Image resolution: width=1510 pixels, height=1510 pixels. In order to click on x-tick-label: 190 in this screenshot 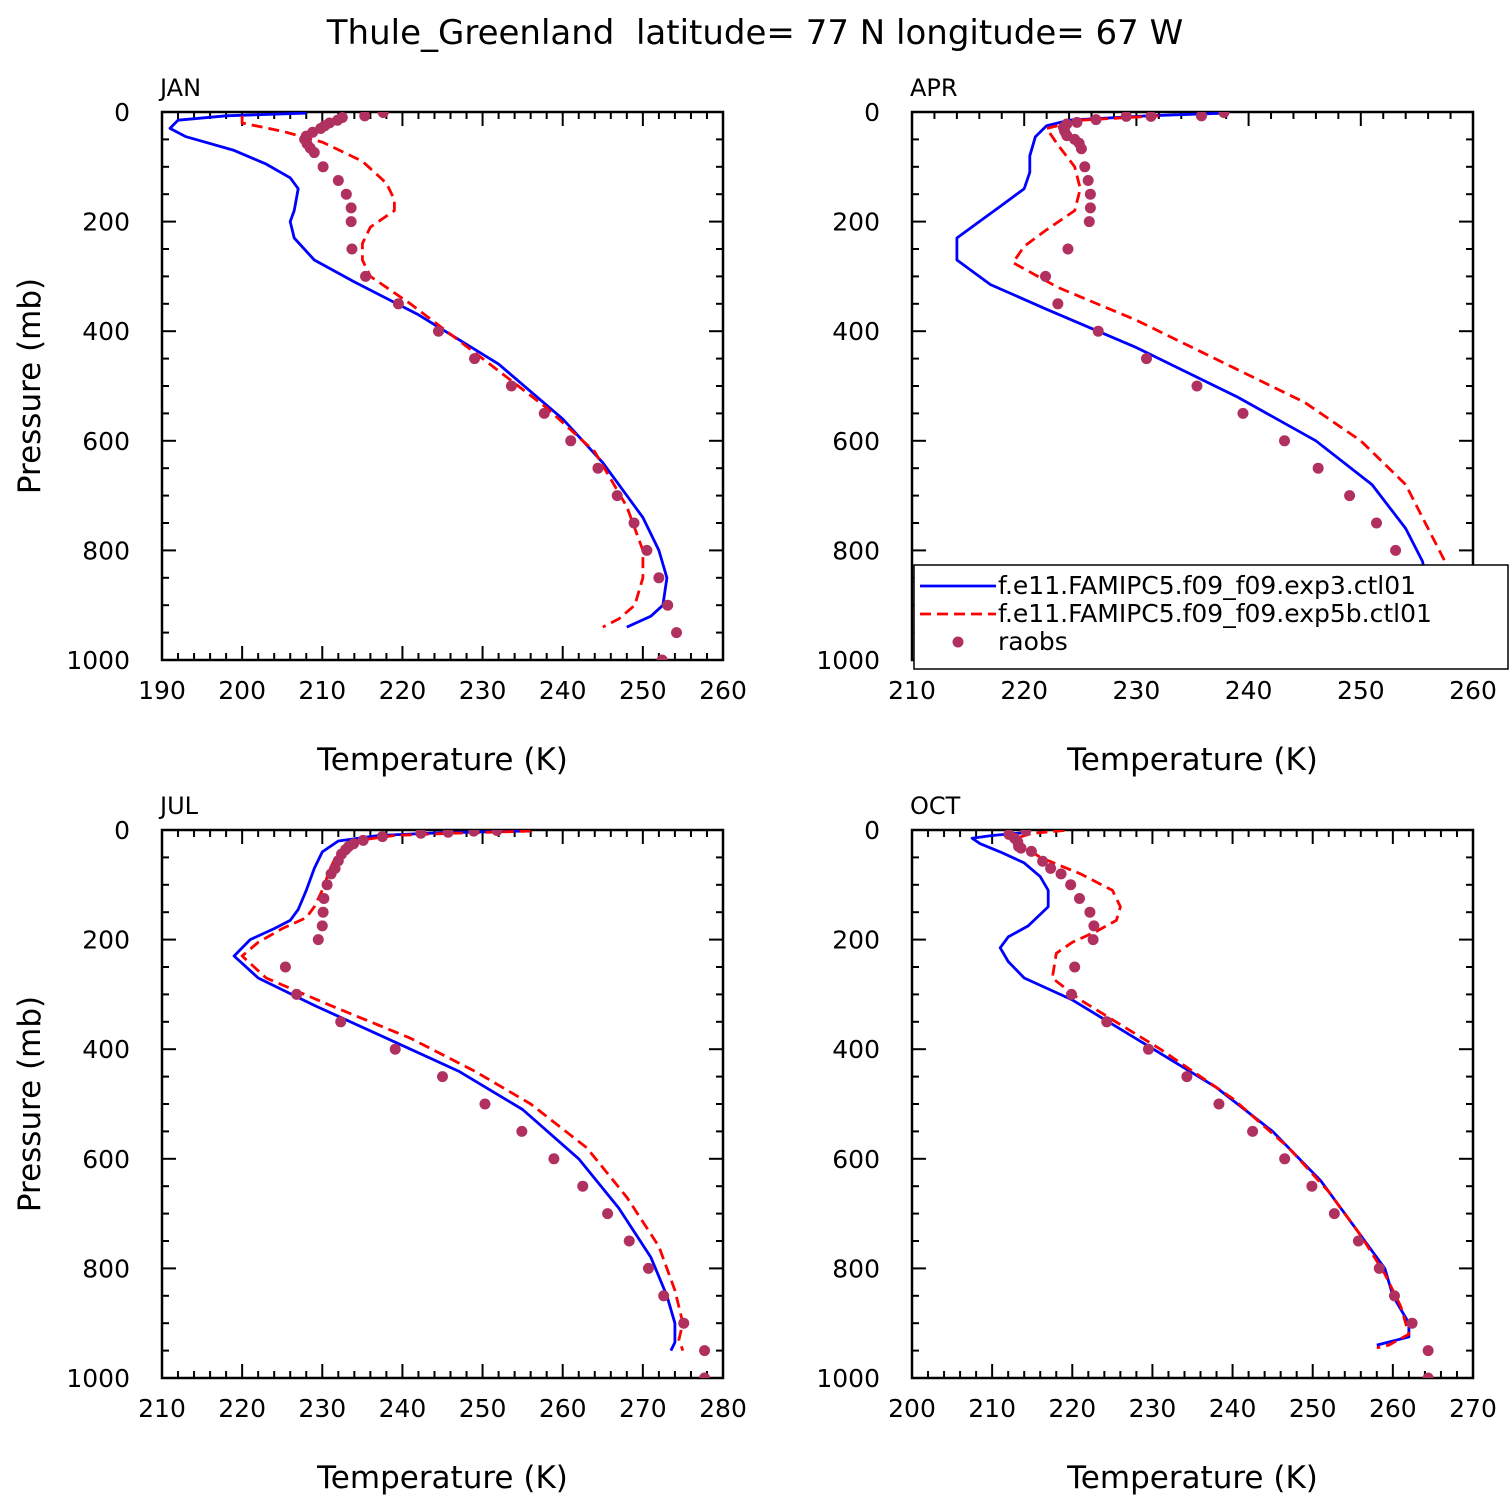, I will do `click(162, 690)`.